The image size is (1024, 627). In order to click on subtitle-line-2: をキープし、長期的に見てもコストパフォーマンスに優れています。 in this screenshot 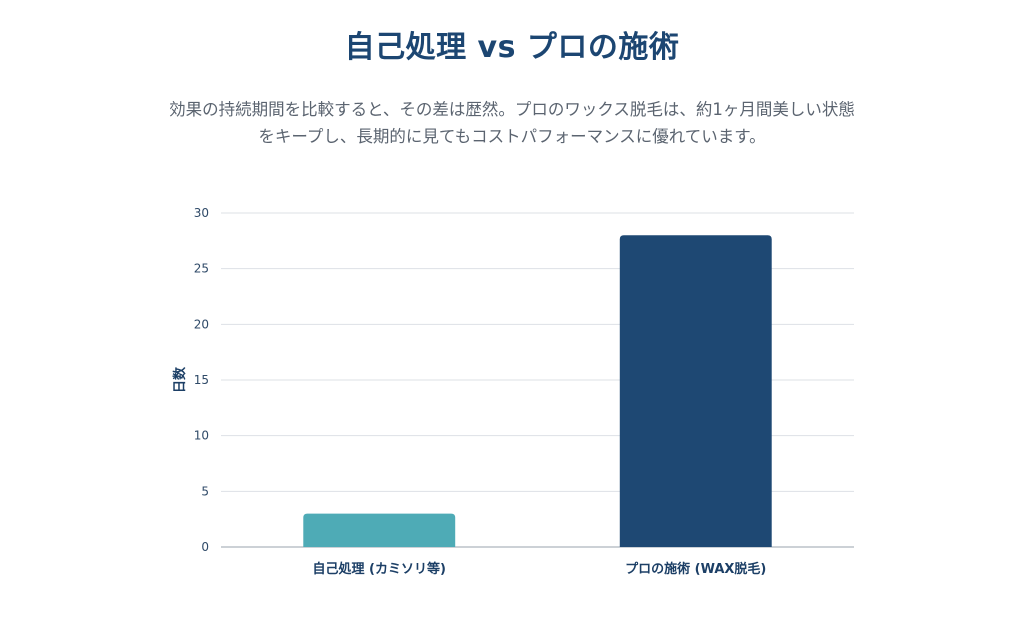, I will do `click(512, 136)`.